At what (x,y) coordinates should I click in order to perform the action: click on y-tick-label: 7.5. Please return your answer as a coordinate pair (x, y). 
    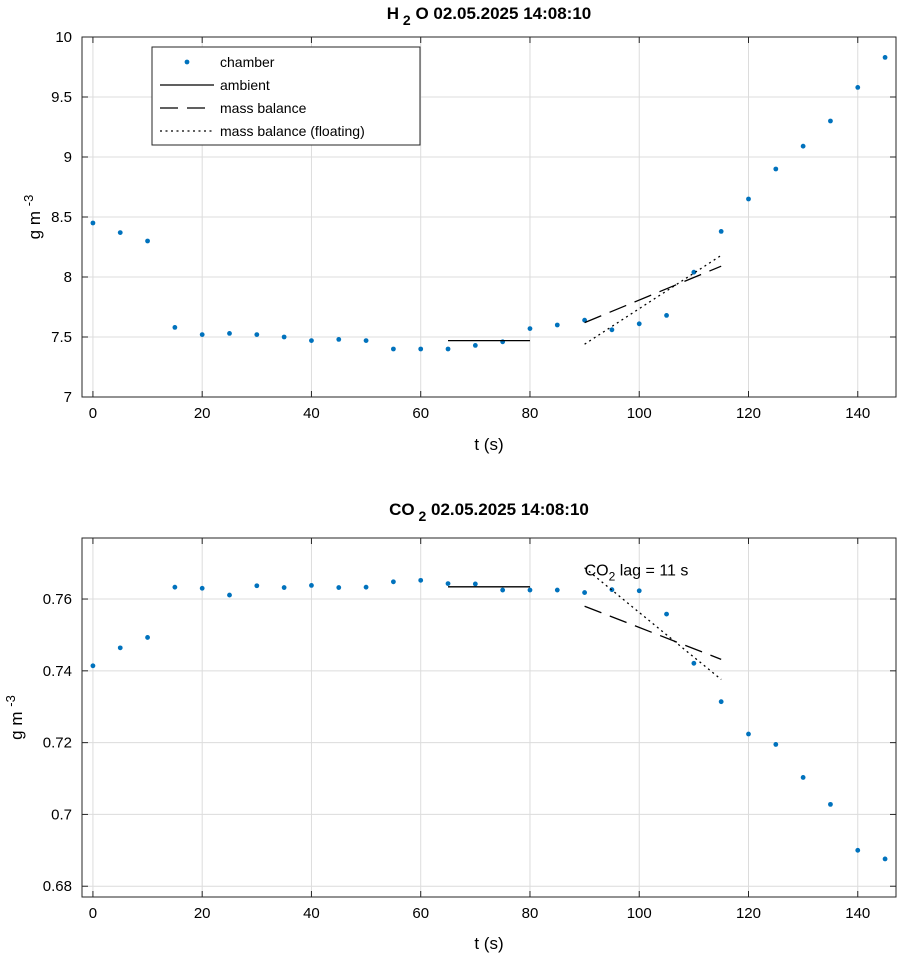
    Looking at the image, I should click on (61, 337).